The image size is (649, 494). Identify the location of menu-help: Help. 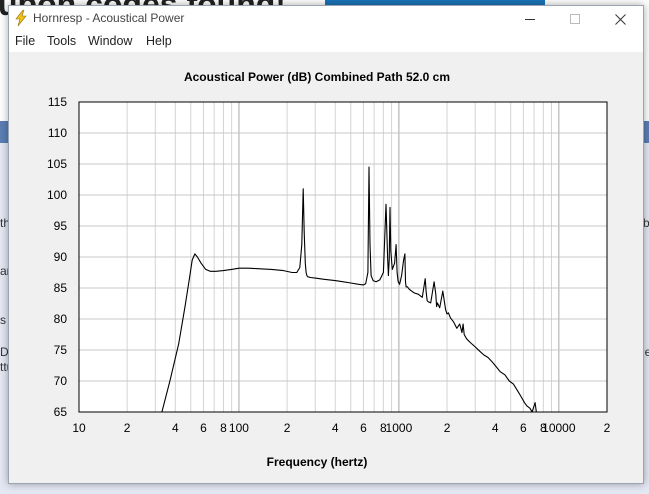
(159, 41).